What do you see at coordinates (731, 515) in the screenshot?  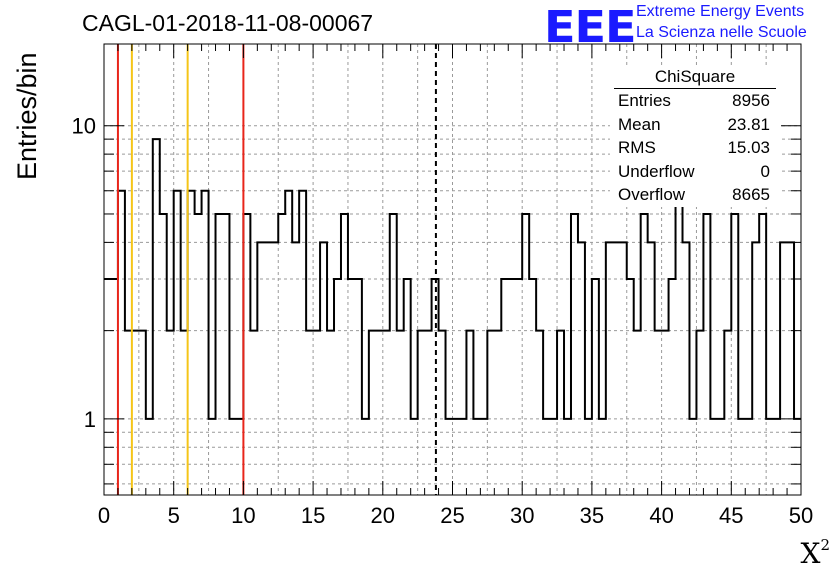 I see `x-tick-label: 45` at bounding box center [731, 515].